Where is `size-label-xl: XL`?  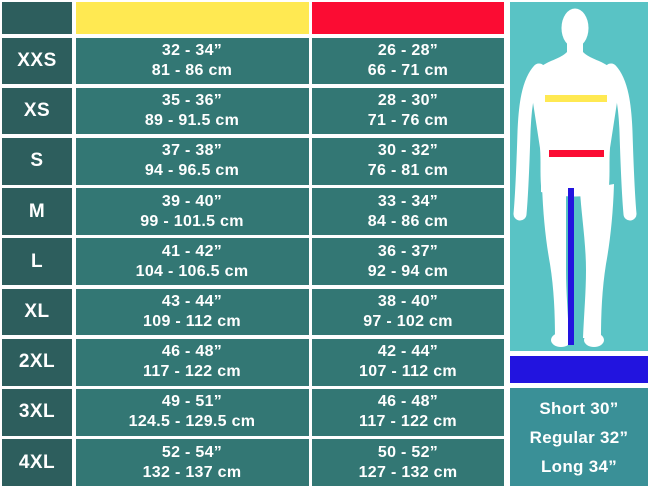 size-label-xl: XL is located at coordinates (37, 312).